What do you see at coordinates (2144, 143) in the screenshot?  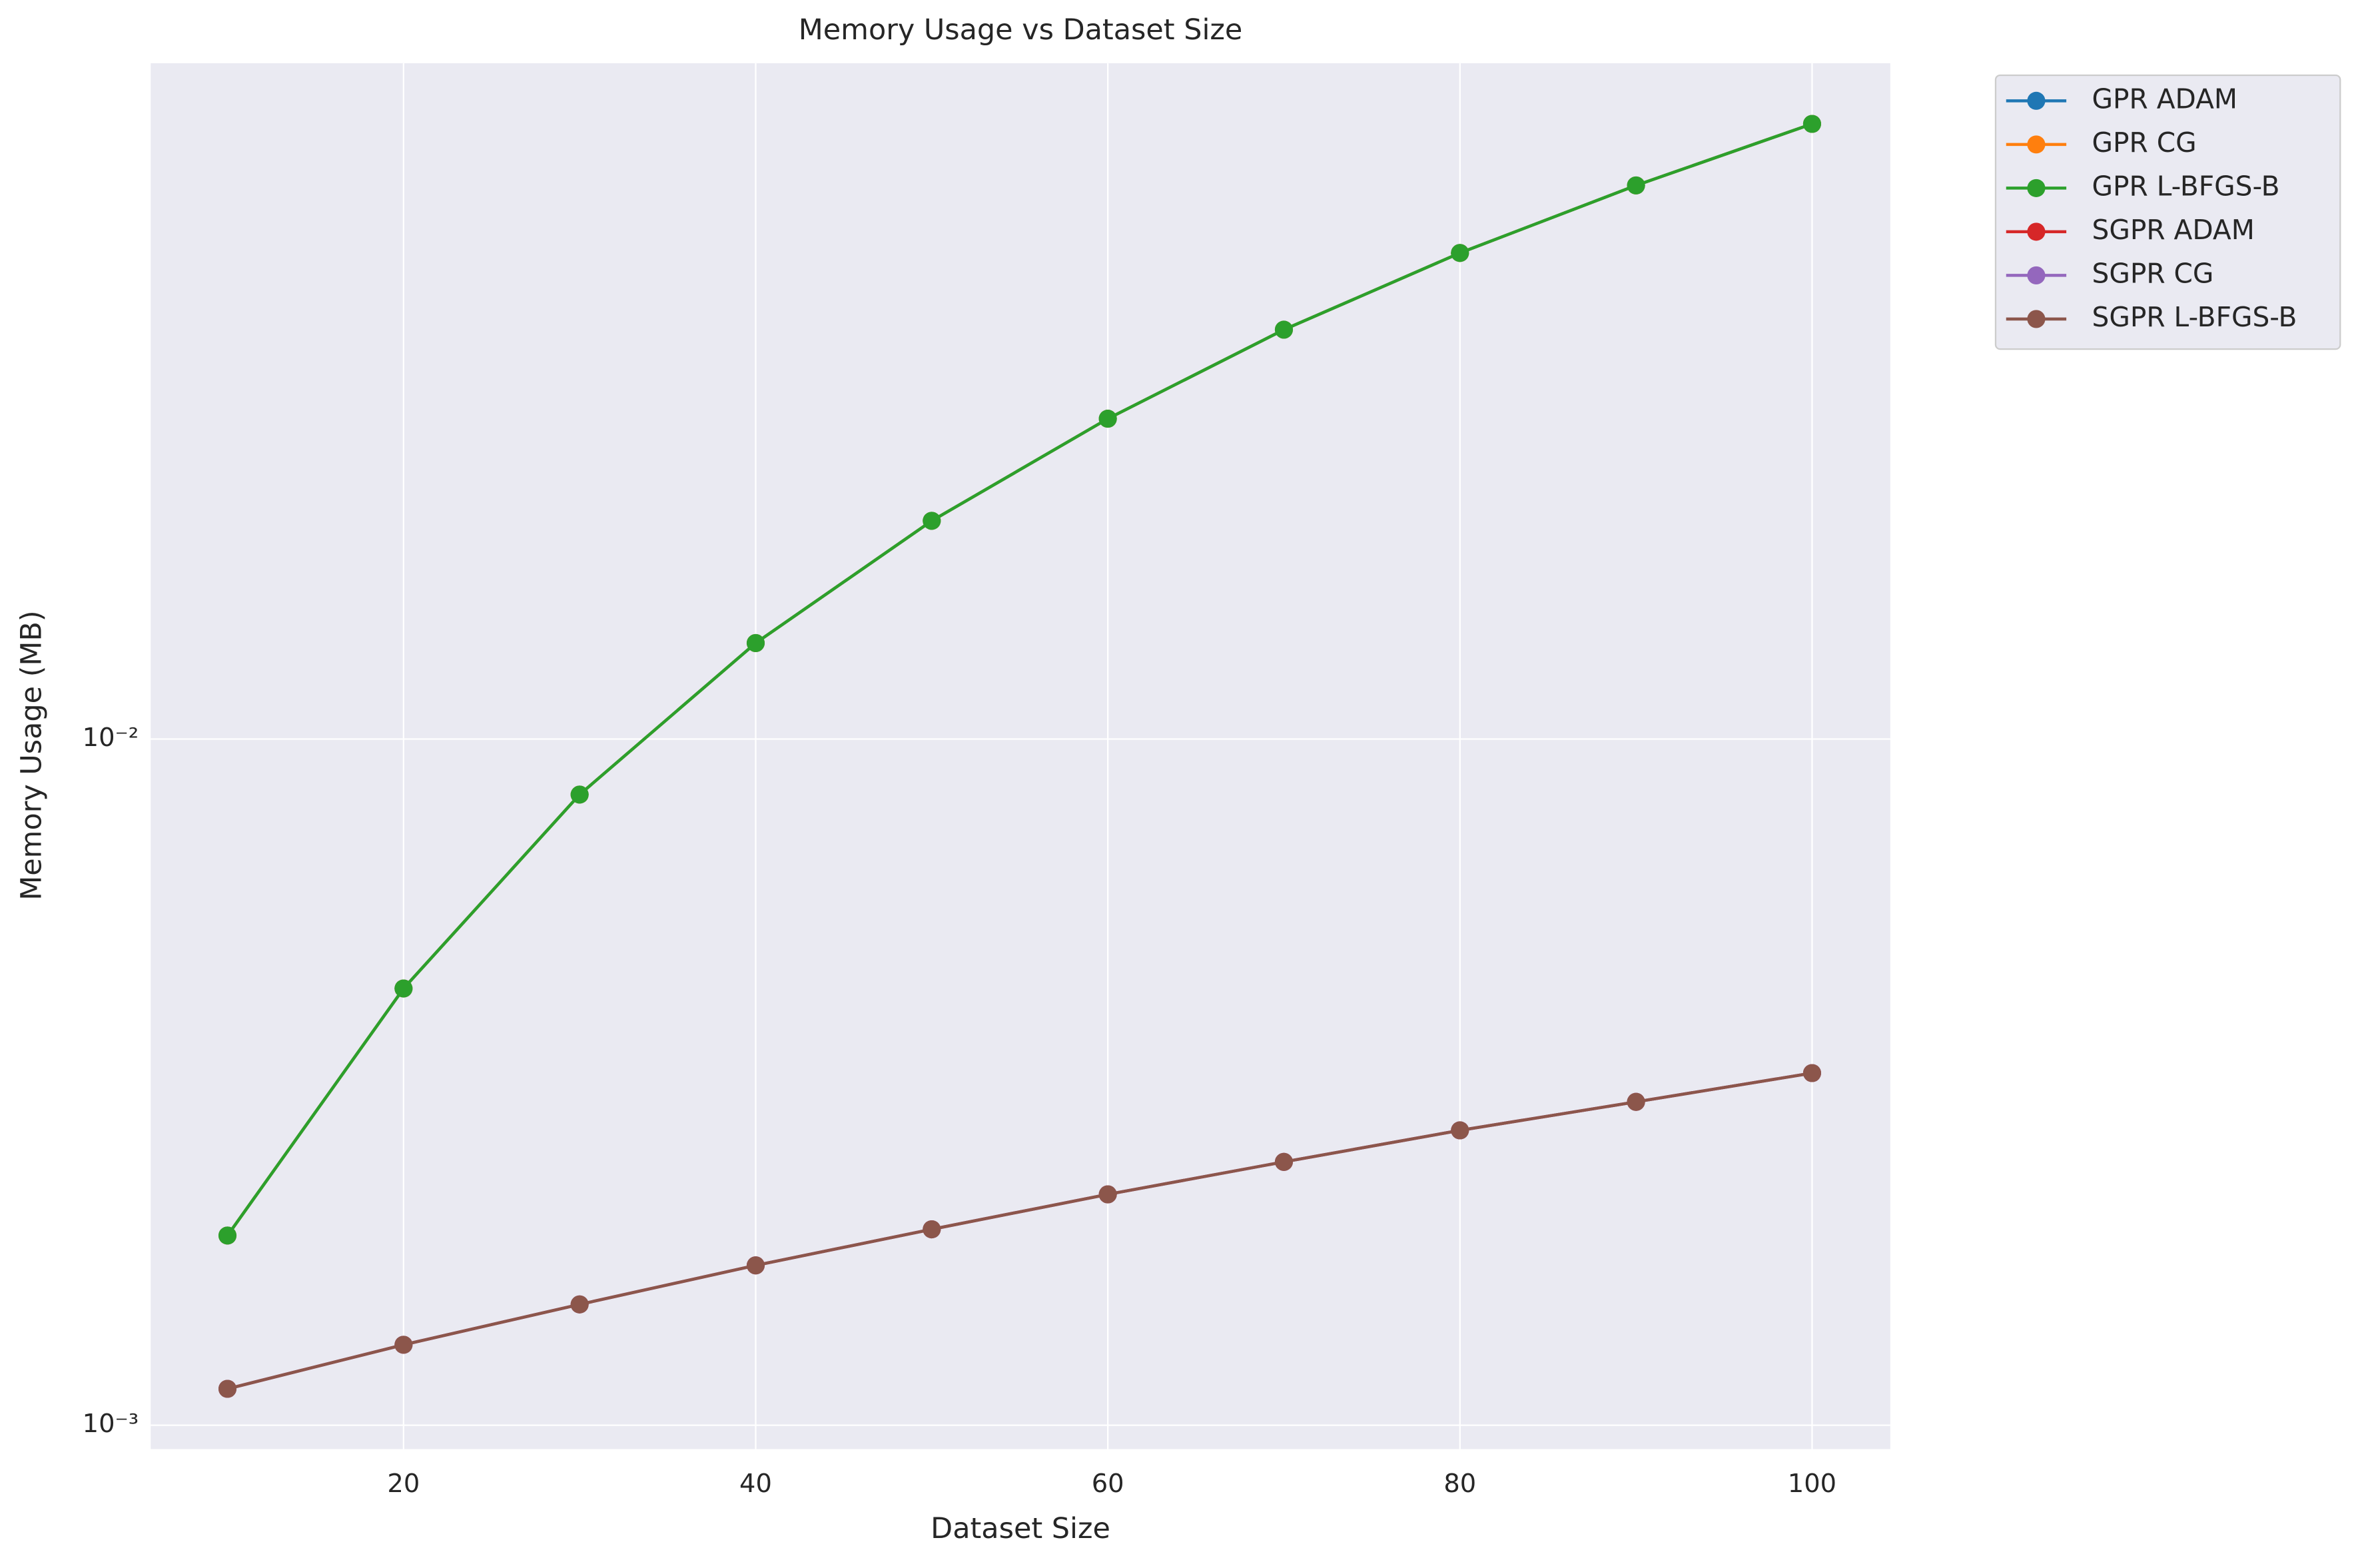 I see `legend-label: GPR CG` at bounding box center [2144, 143].